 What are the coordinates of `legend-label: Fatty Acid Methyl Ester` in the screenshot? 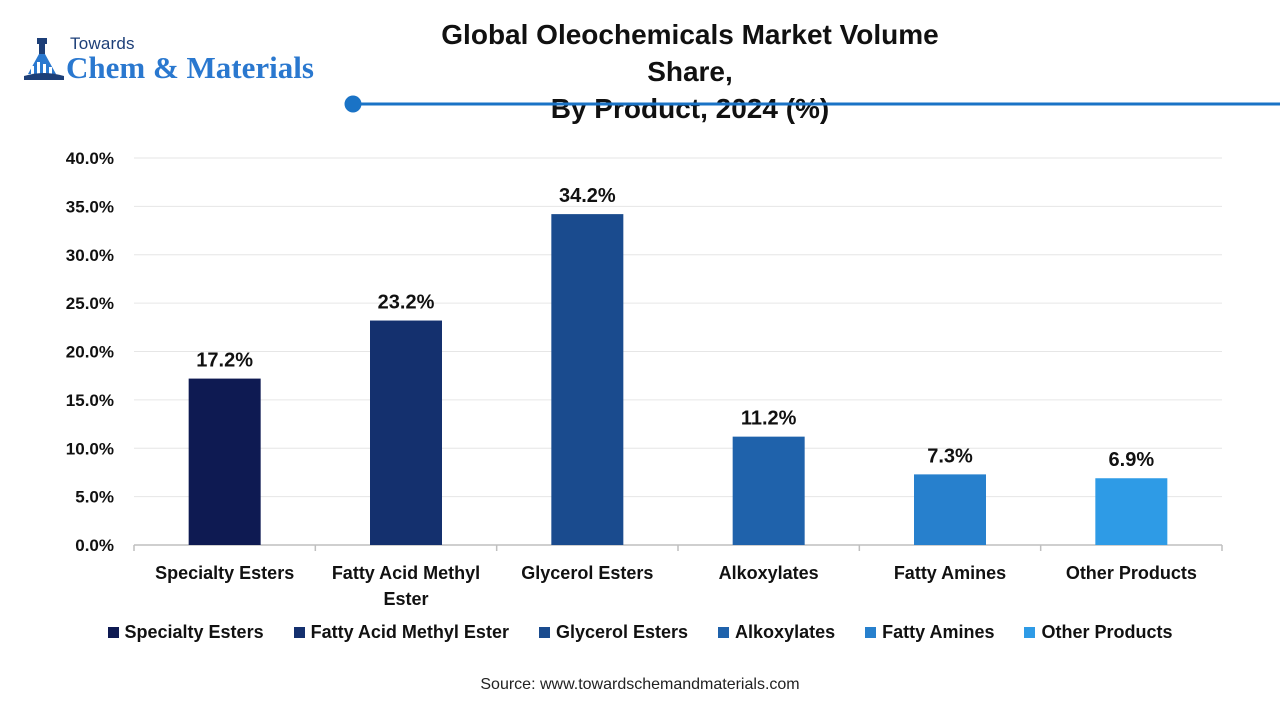 It's located at (409, 631).